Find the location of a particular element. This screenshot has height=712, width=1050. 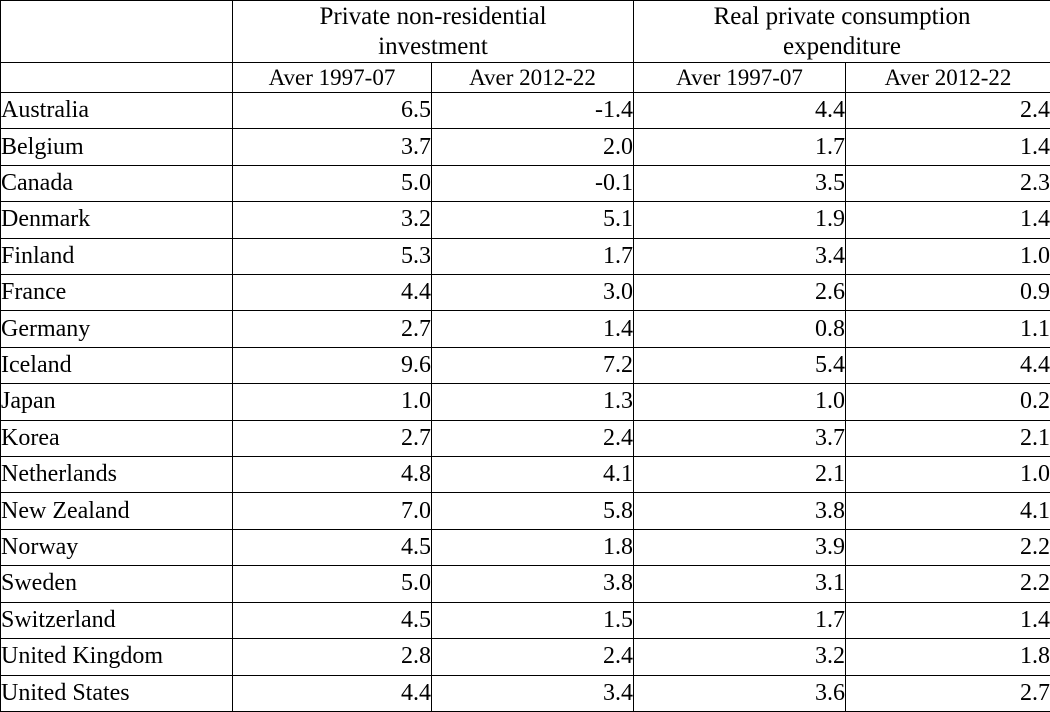

table-row: Japan 1.0 1.3 1.0 0.2 is located at coordinates (525, 402).